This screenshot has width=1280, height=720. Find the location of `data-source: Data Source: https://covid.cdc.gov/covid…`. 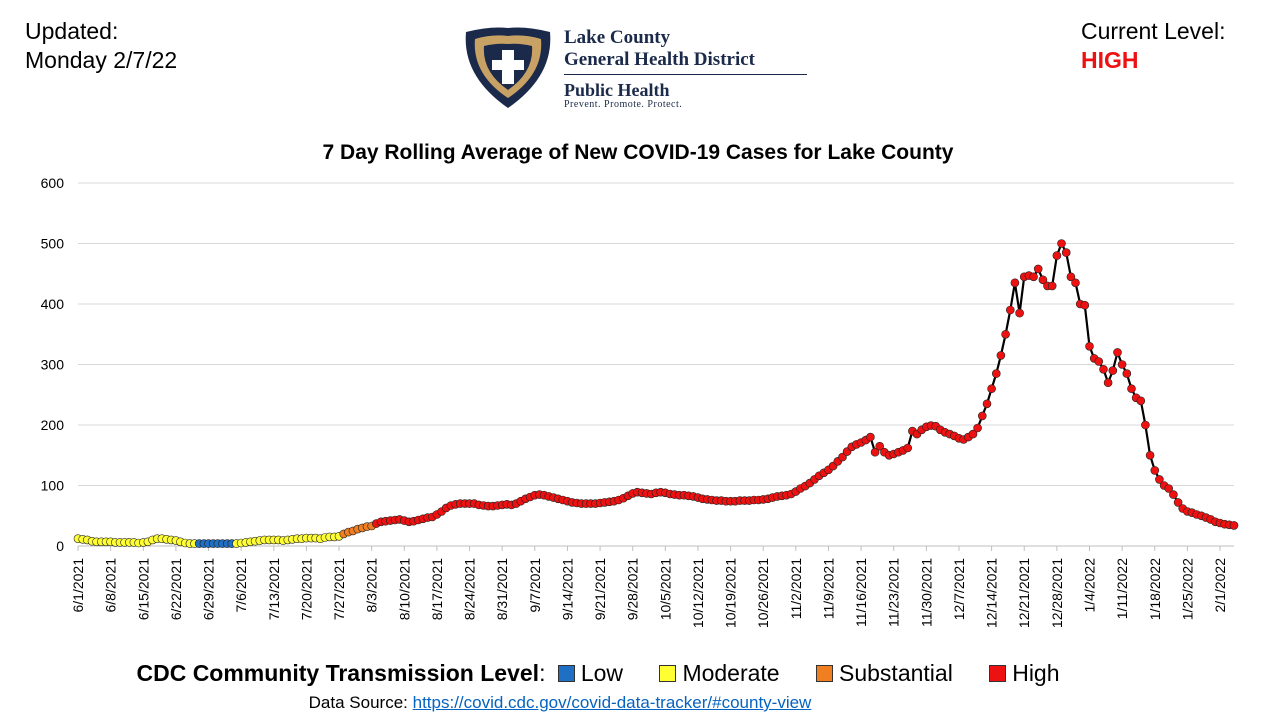

data-source: Data Source: https://covid.cdc.gov/covid… is located at coordinates (560, 703).